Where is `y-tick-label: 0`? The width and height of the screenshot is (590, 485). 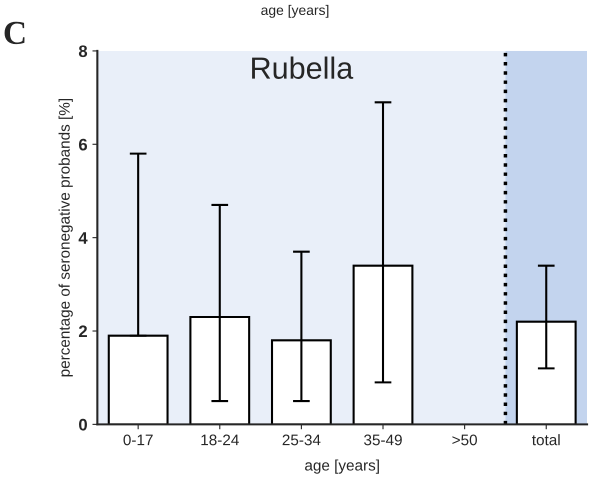 y-tick-label: 0 is located at coordinates (83, 424).